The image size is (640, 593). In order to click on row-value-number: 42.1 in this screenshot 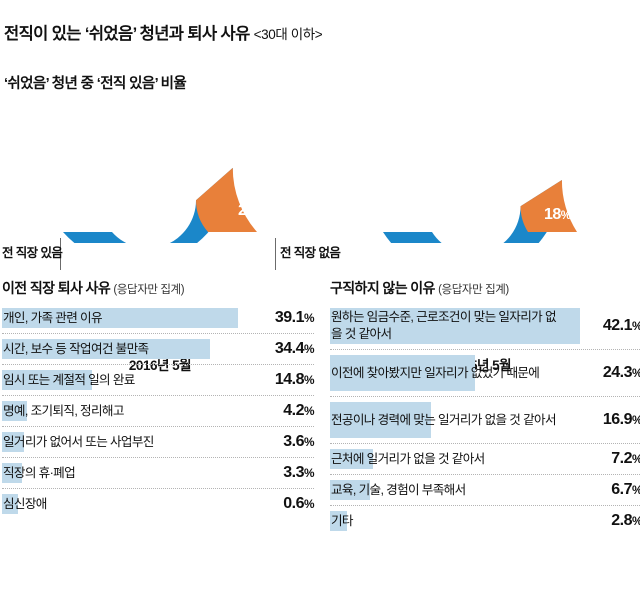, I will do `click(617, 325)`.